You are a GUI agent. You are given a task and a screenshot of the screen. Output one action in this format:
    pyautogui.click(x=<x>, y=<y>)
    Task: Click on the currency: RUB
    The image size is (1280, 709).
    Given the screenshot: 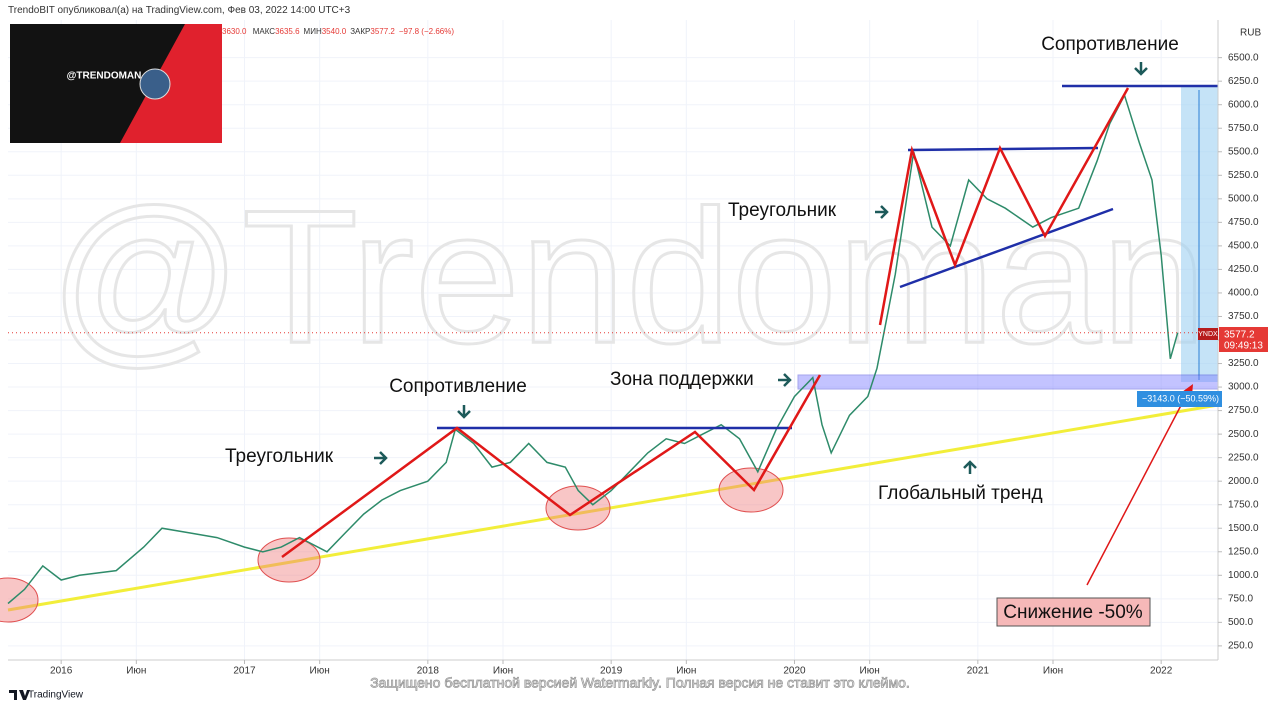 What is the action you would take?
    pyautogui.click(x=1250, y=33)
    